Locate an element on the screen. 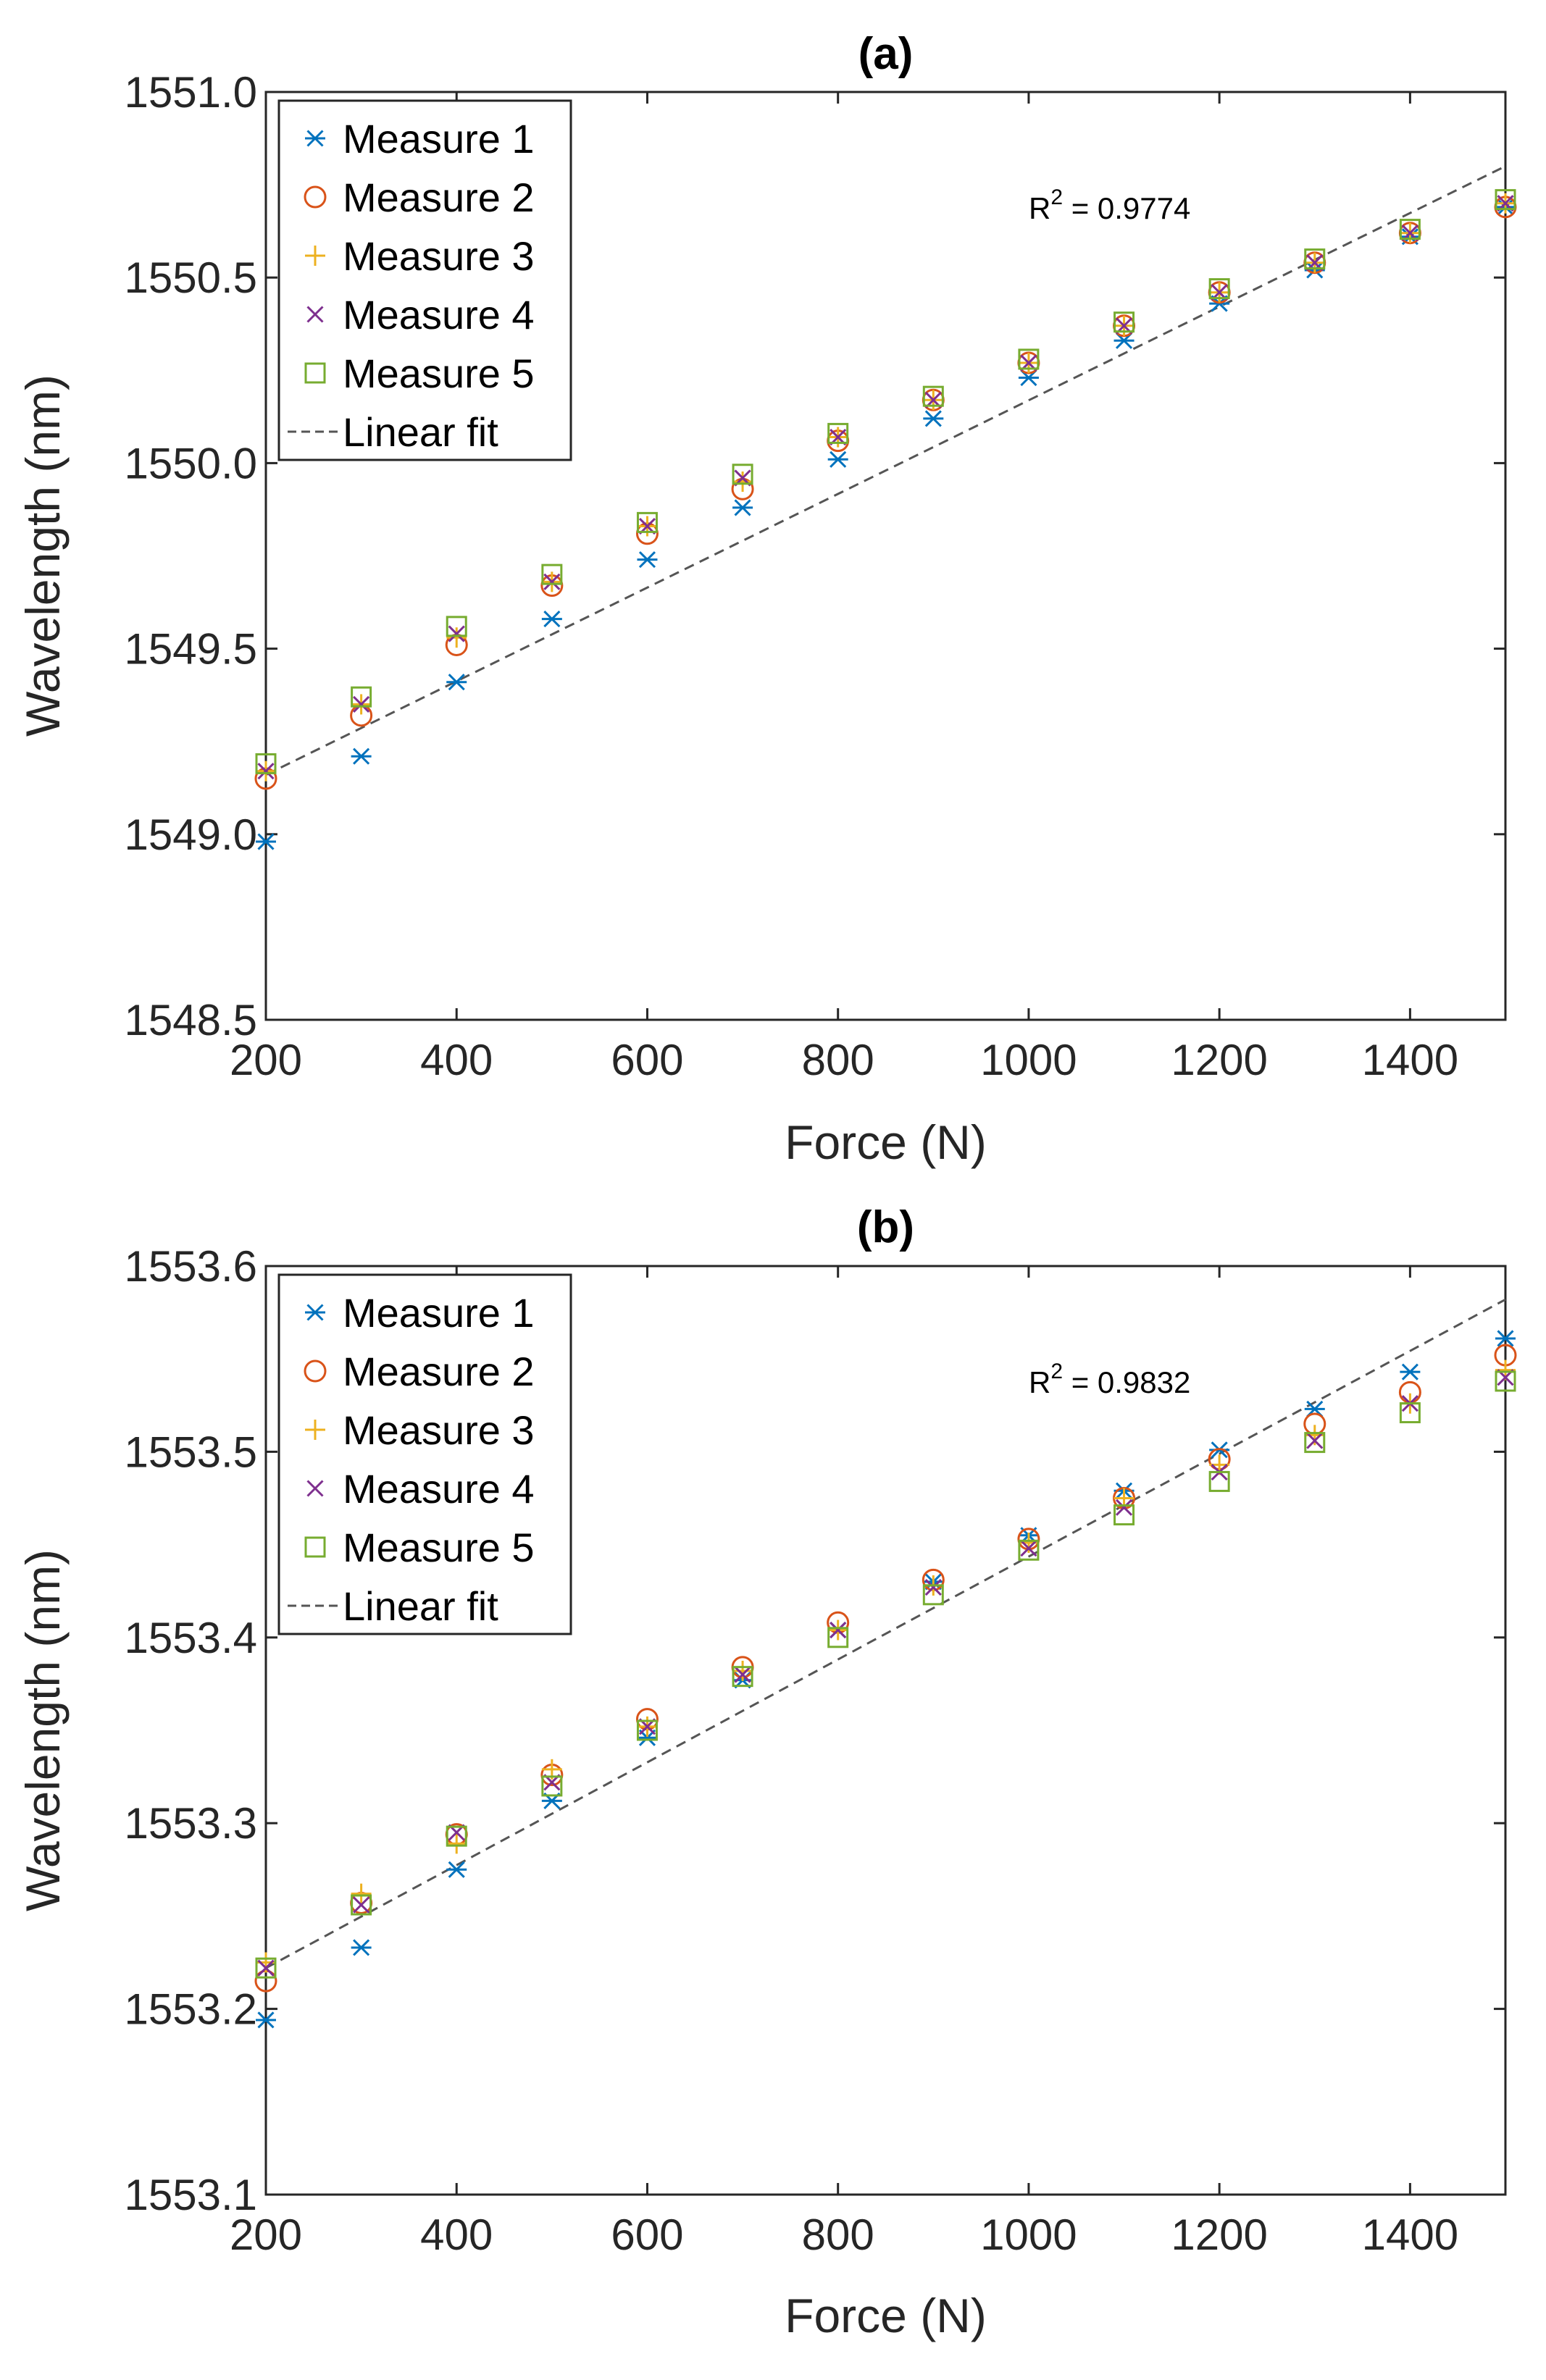 The height and width of the screenshot is (2380, 1546). x-tick-label: 1400 is located at coordinates (1410, 2235).